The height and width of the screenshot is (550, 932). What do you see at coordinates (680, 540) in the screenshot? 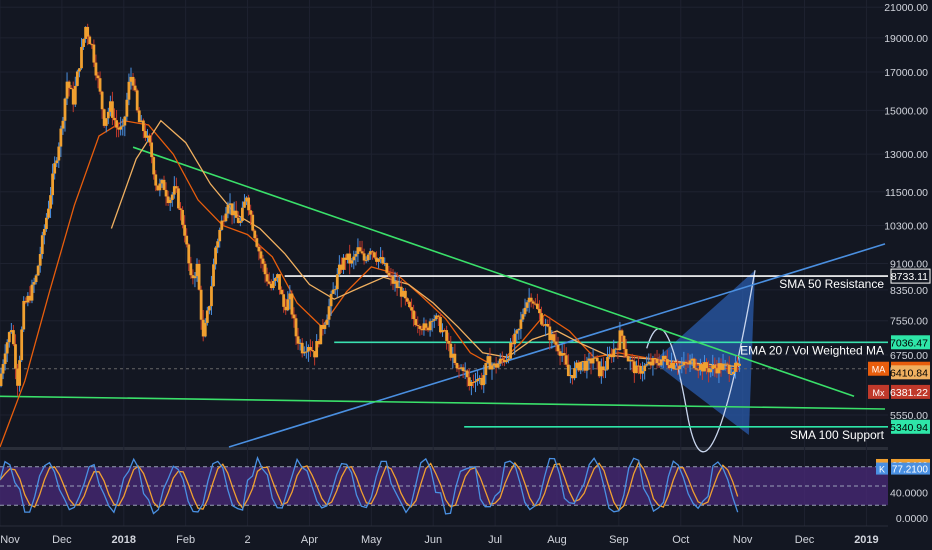
I see `time-tick-label: Oct` at bounding box center [680, 540].